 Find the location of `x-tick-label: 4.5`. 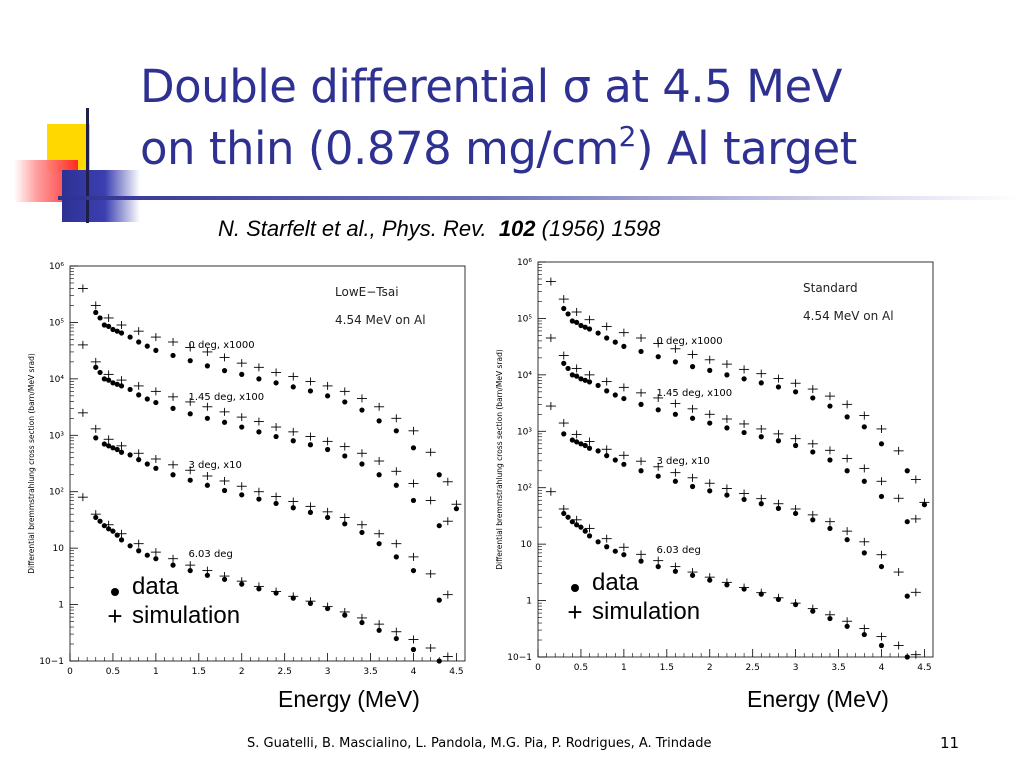

x-tick-label: 4.5 is located at coordinates (456, 672).